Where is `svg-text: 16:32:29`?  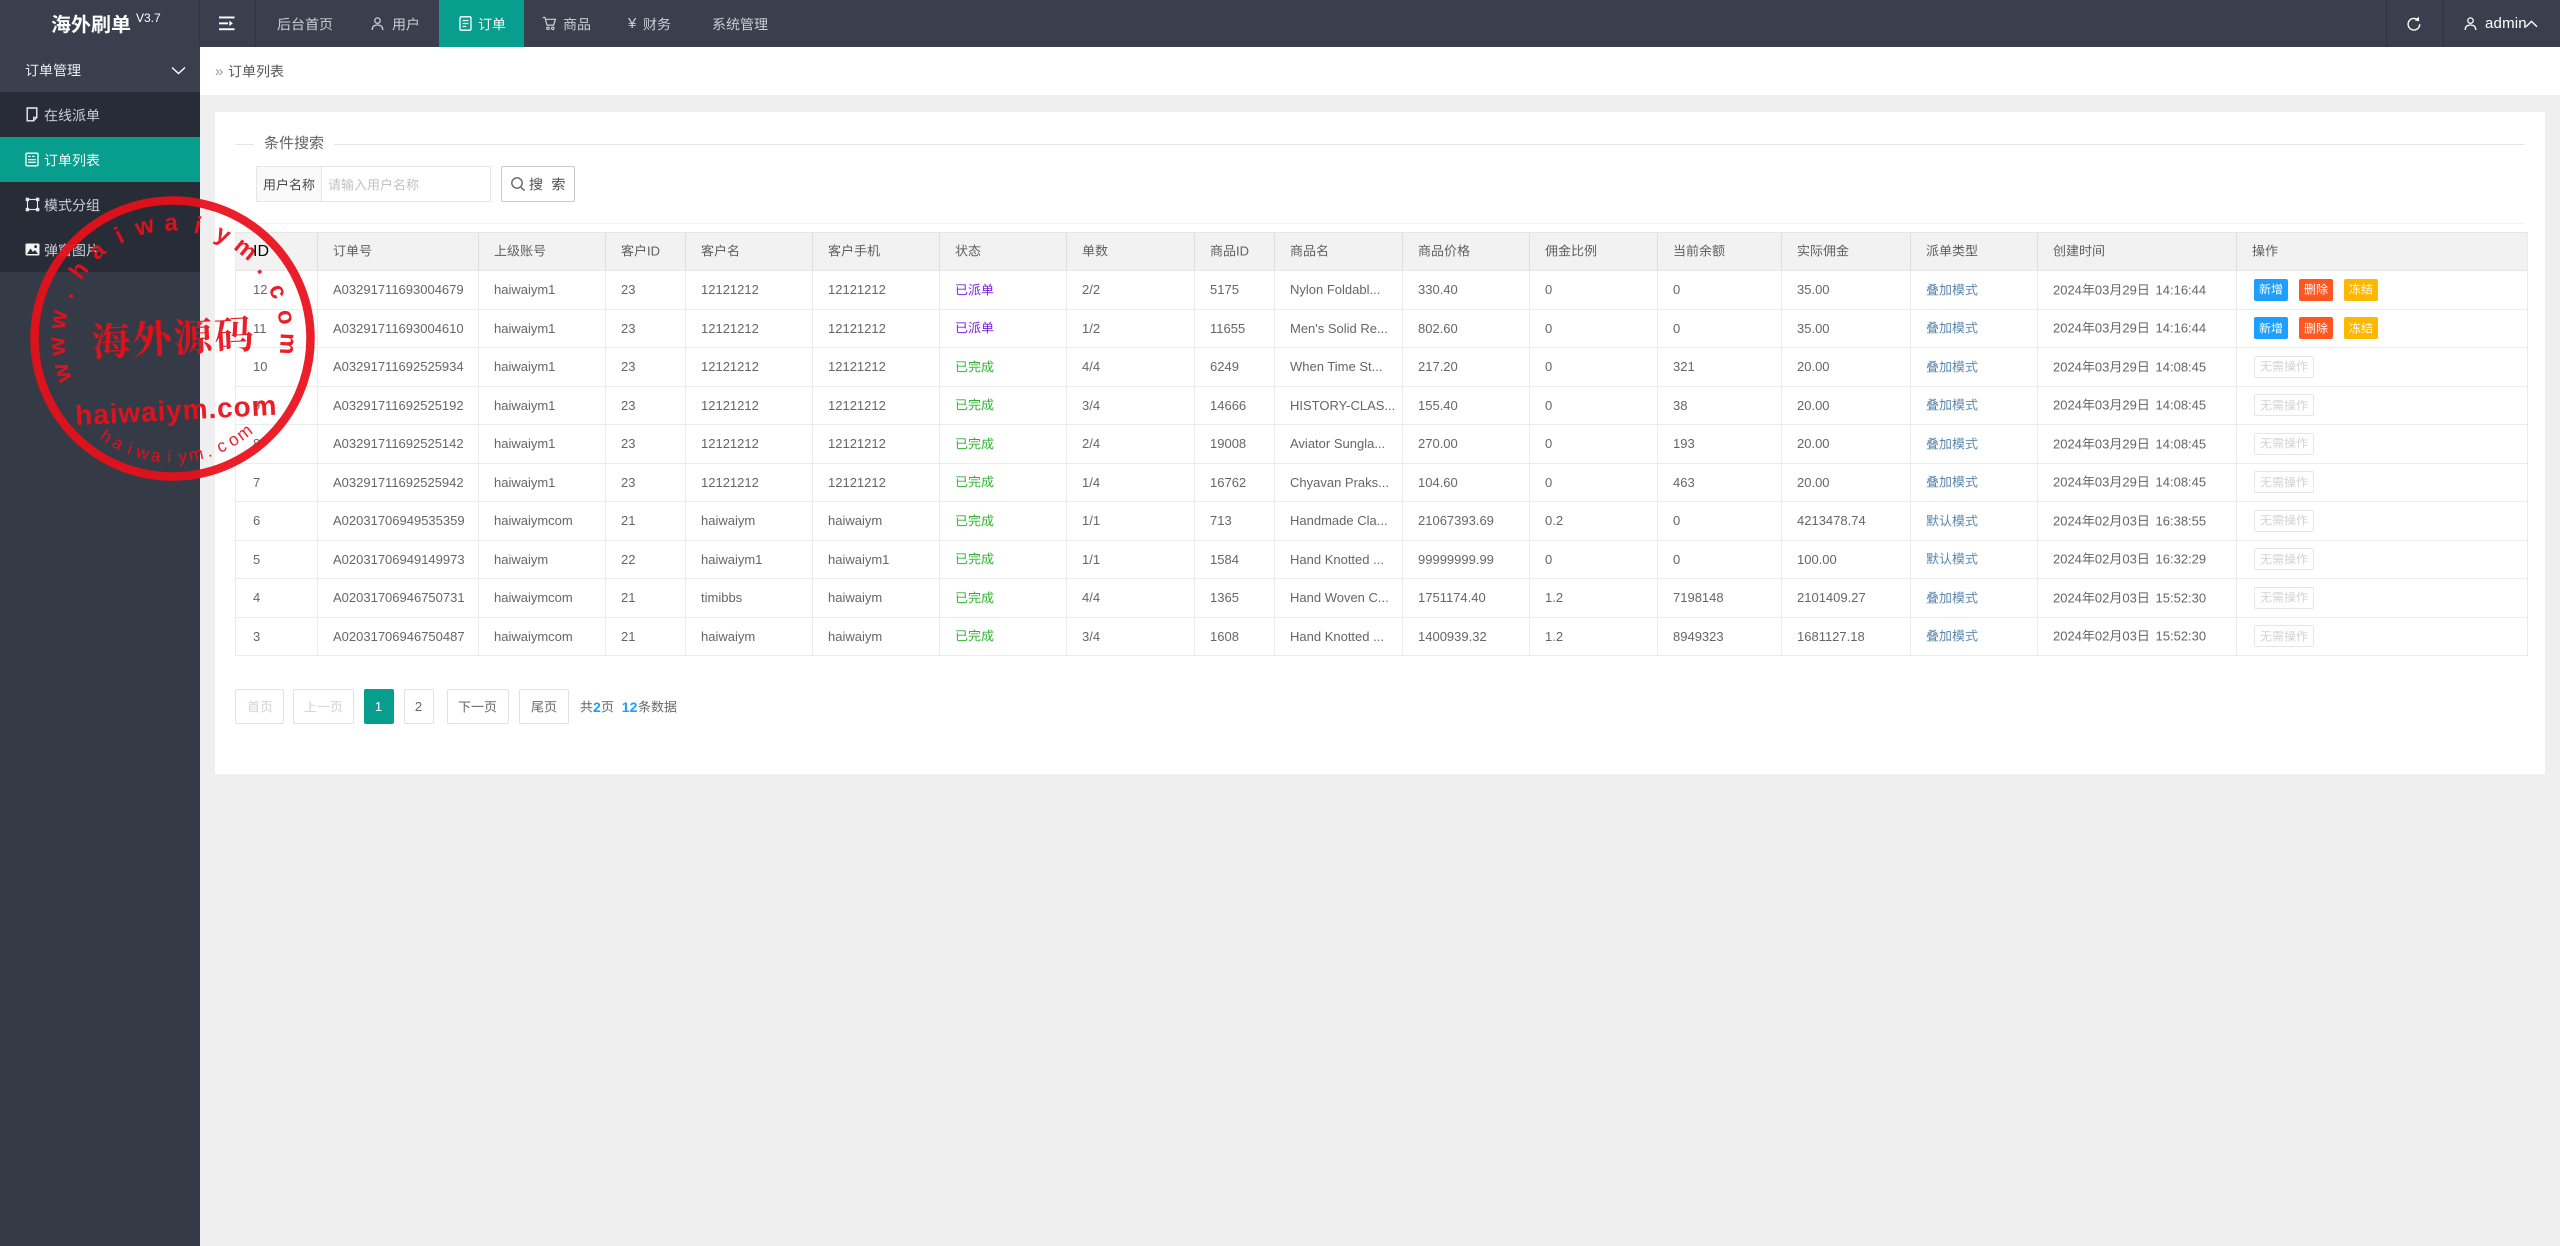 svg-text: 16:32:29 is located at coordinates (2181, 558).